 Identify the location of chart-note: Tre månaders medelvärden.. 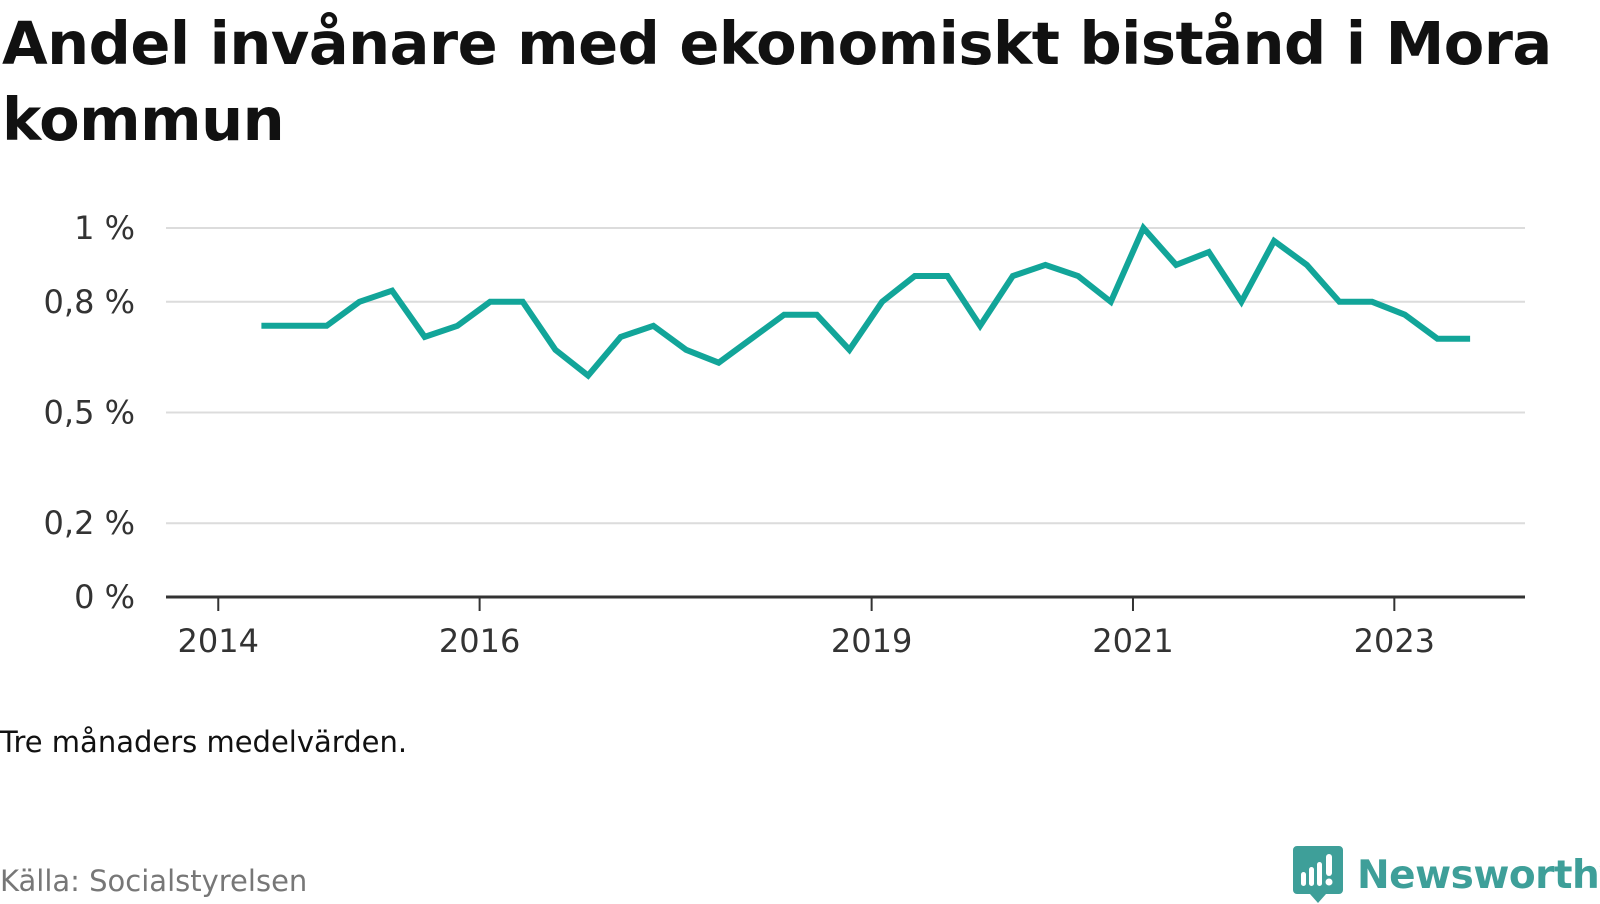
(204, 742).